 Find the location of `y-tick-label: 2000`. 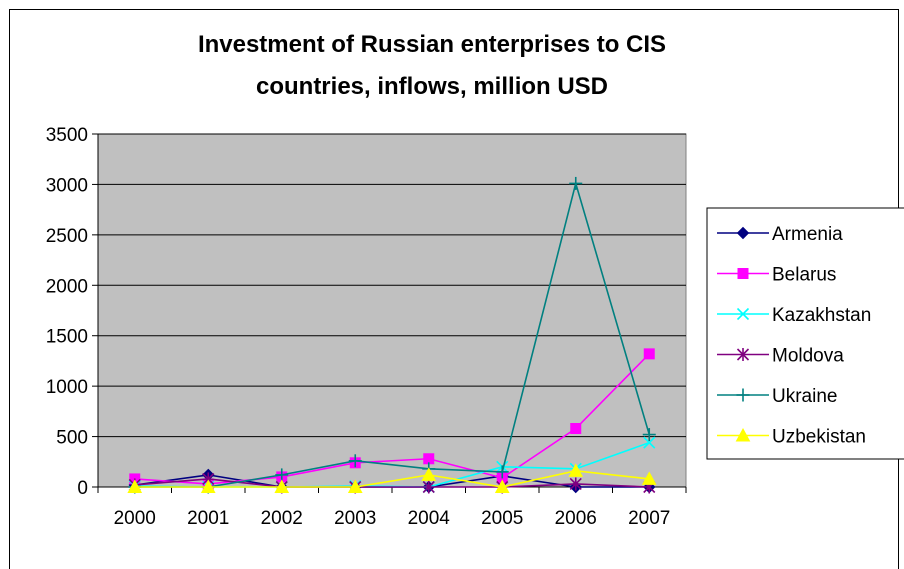

y-tick-label: 2000 is located at coordinates (67, 286).